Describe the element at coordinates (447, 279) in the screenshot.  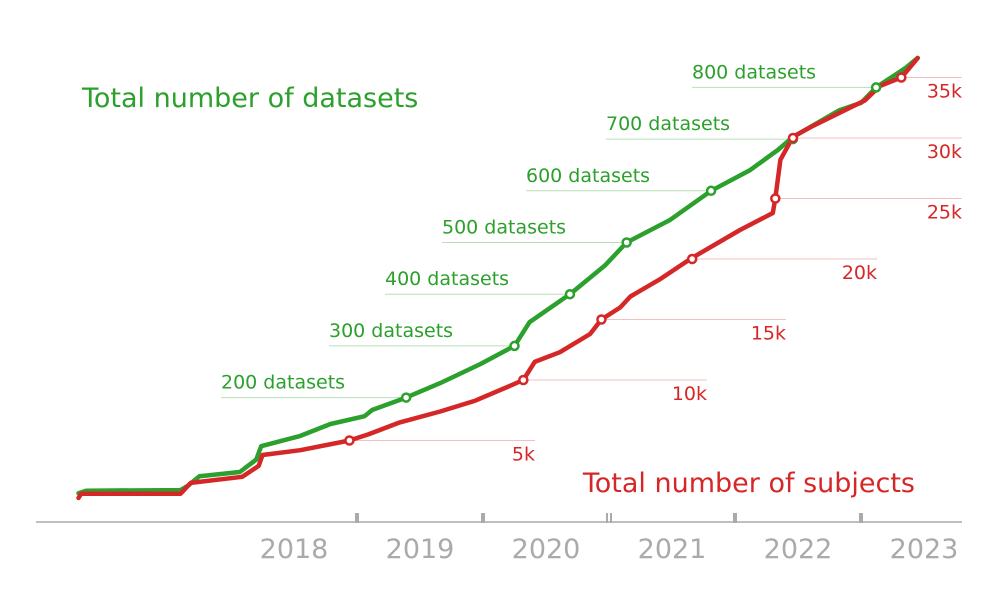
I see `datasets-milestone-label: 400 datasets` at that location.